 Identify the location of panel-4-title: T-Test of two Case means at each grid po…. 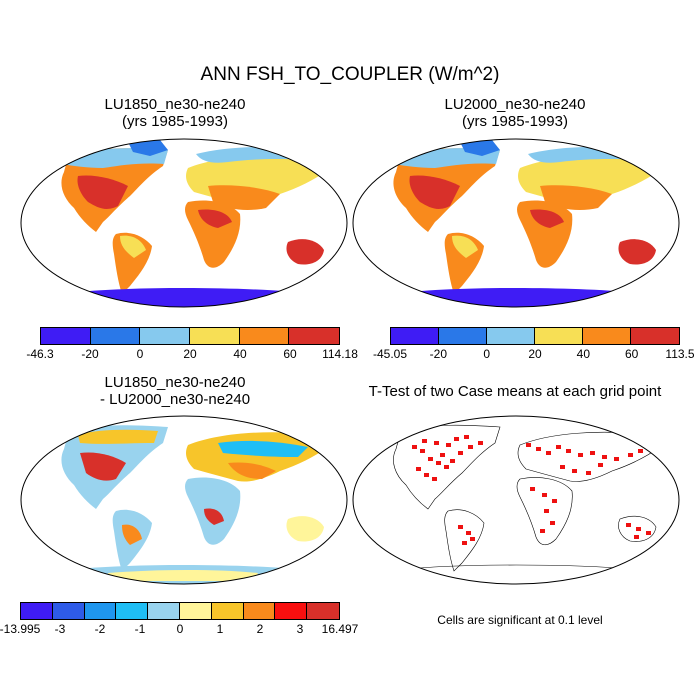
(515, 391).